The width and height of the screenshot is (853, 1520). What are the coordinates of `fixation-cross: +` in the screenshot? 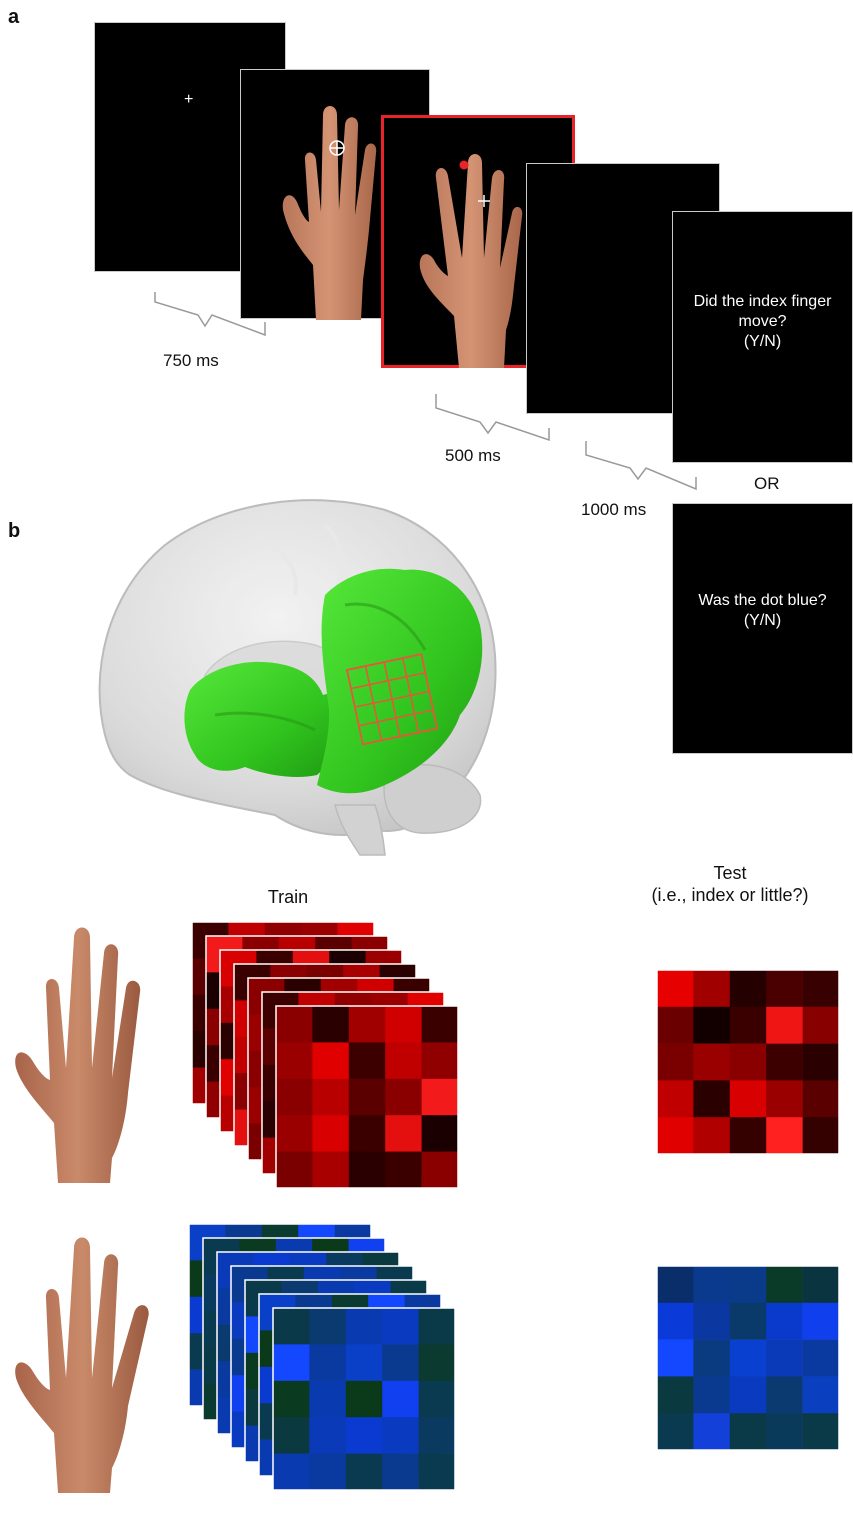 It's located at (189, 99).